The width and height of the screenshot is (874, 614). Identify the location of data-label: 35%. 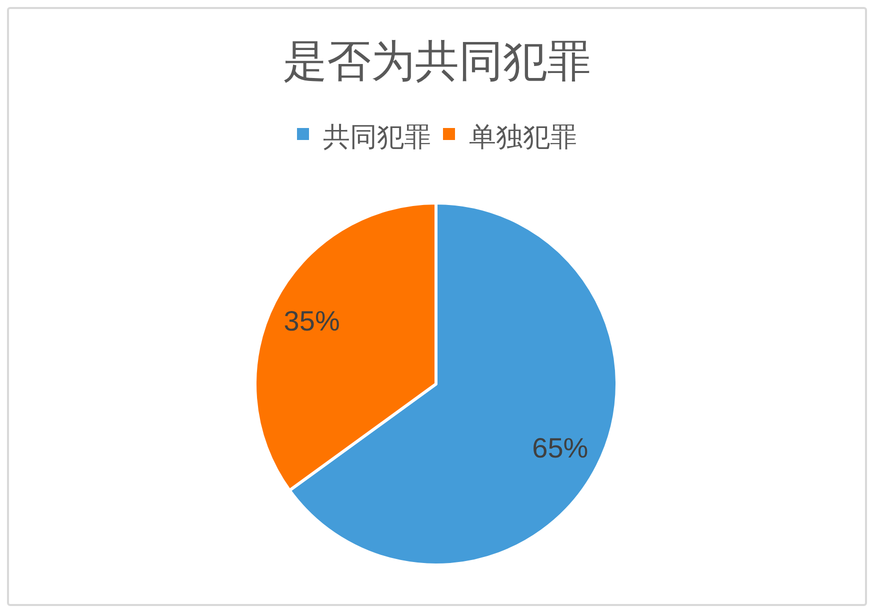
(312, 321).